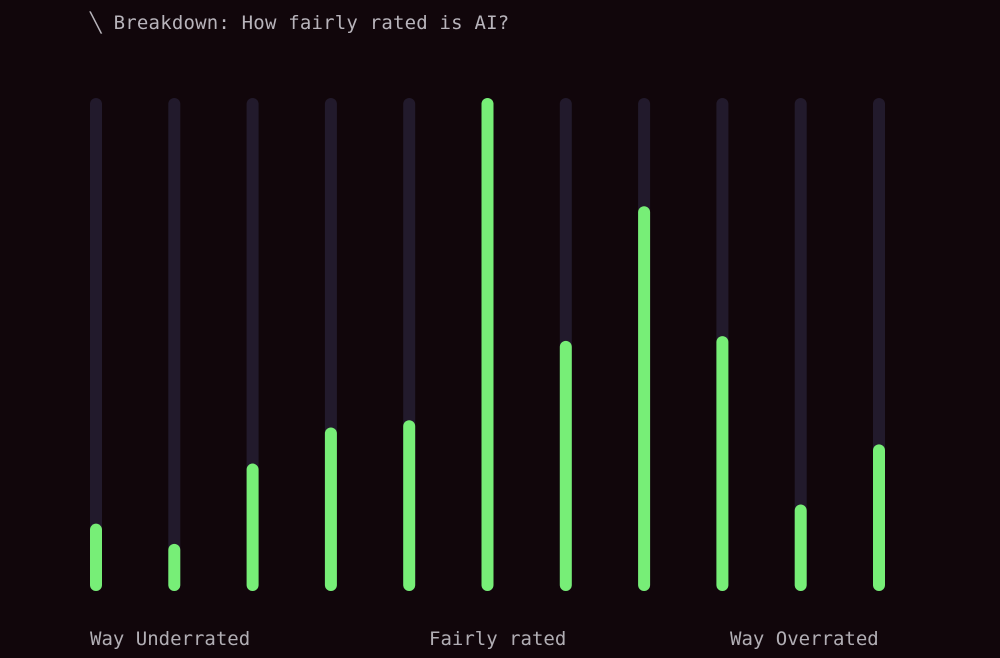 The width and height of the screenshot is (1000, 658). What do you see at coordinates (311, 23) in the screenshot?
I see `chart-title-text: Breakdown: How fairly rated is AI?` at bounding box center [311, 23].